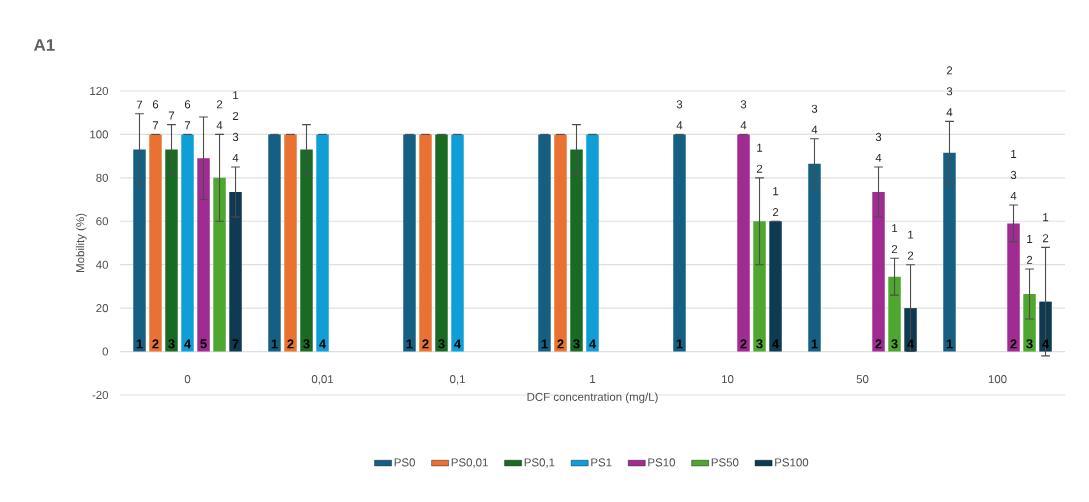 The height and width of the screenshot is (502, 1089). What do you see at coordinates (187, 379) in the screenshot?
I see `x-tick-label: 0` at bounding box center [187, 379].